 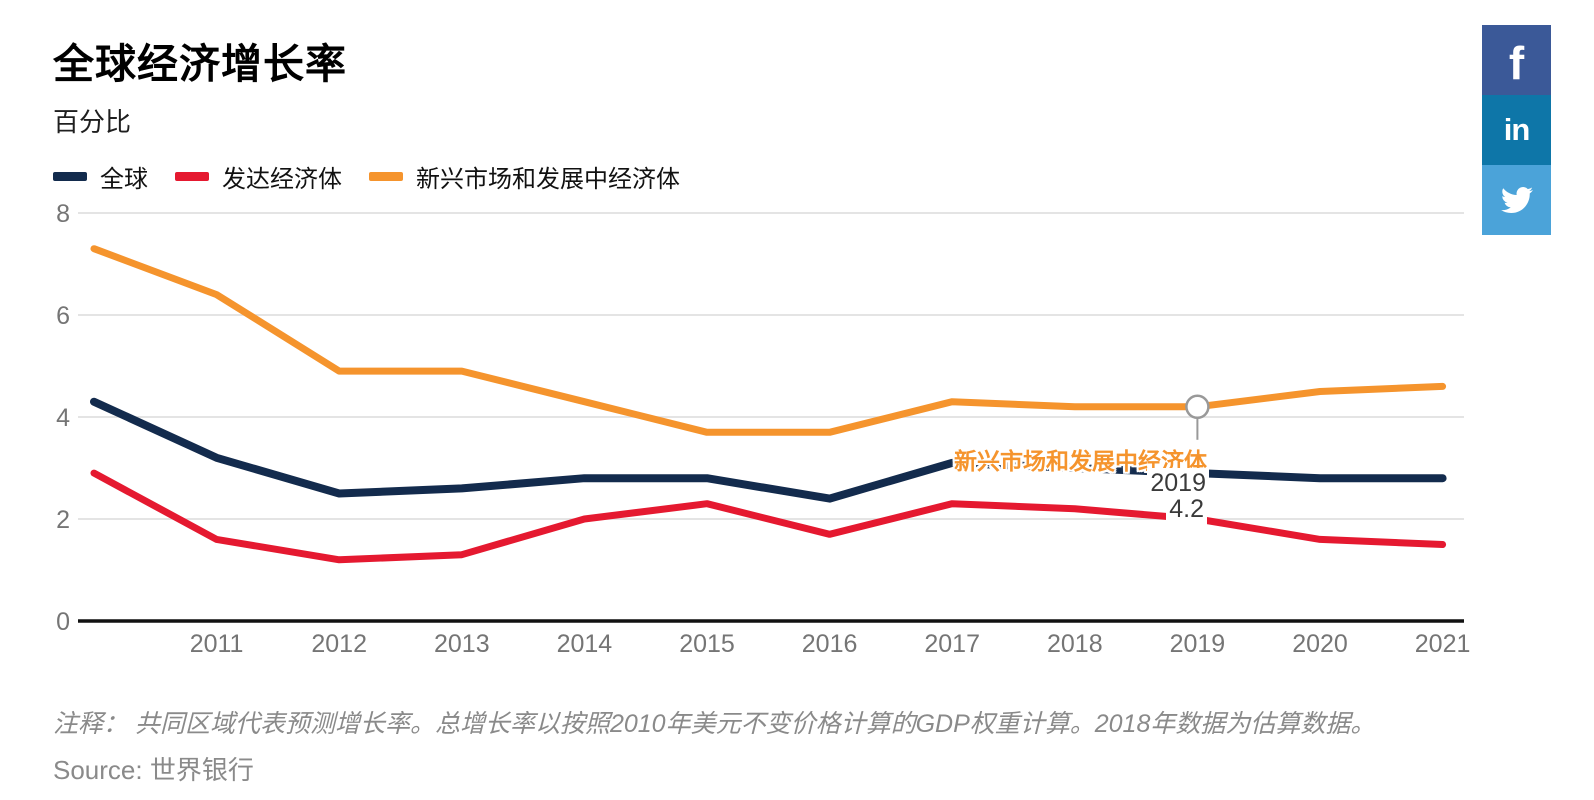 I want to click on svg-text: 2021, so click(x=1443, y=644).